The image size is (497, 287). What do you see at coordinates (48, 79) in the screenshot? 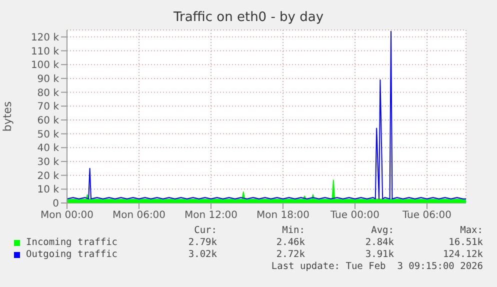
I see `y-tick-label: 90 k` at bounding box center [48, 79].